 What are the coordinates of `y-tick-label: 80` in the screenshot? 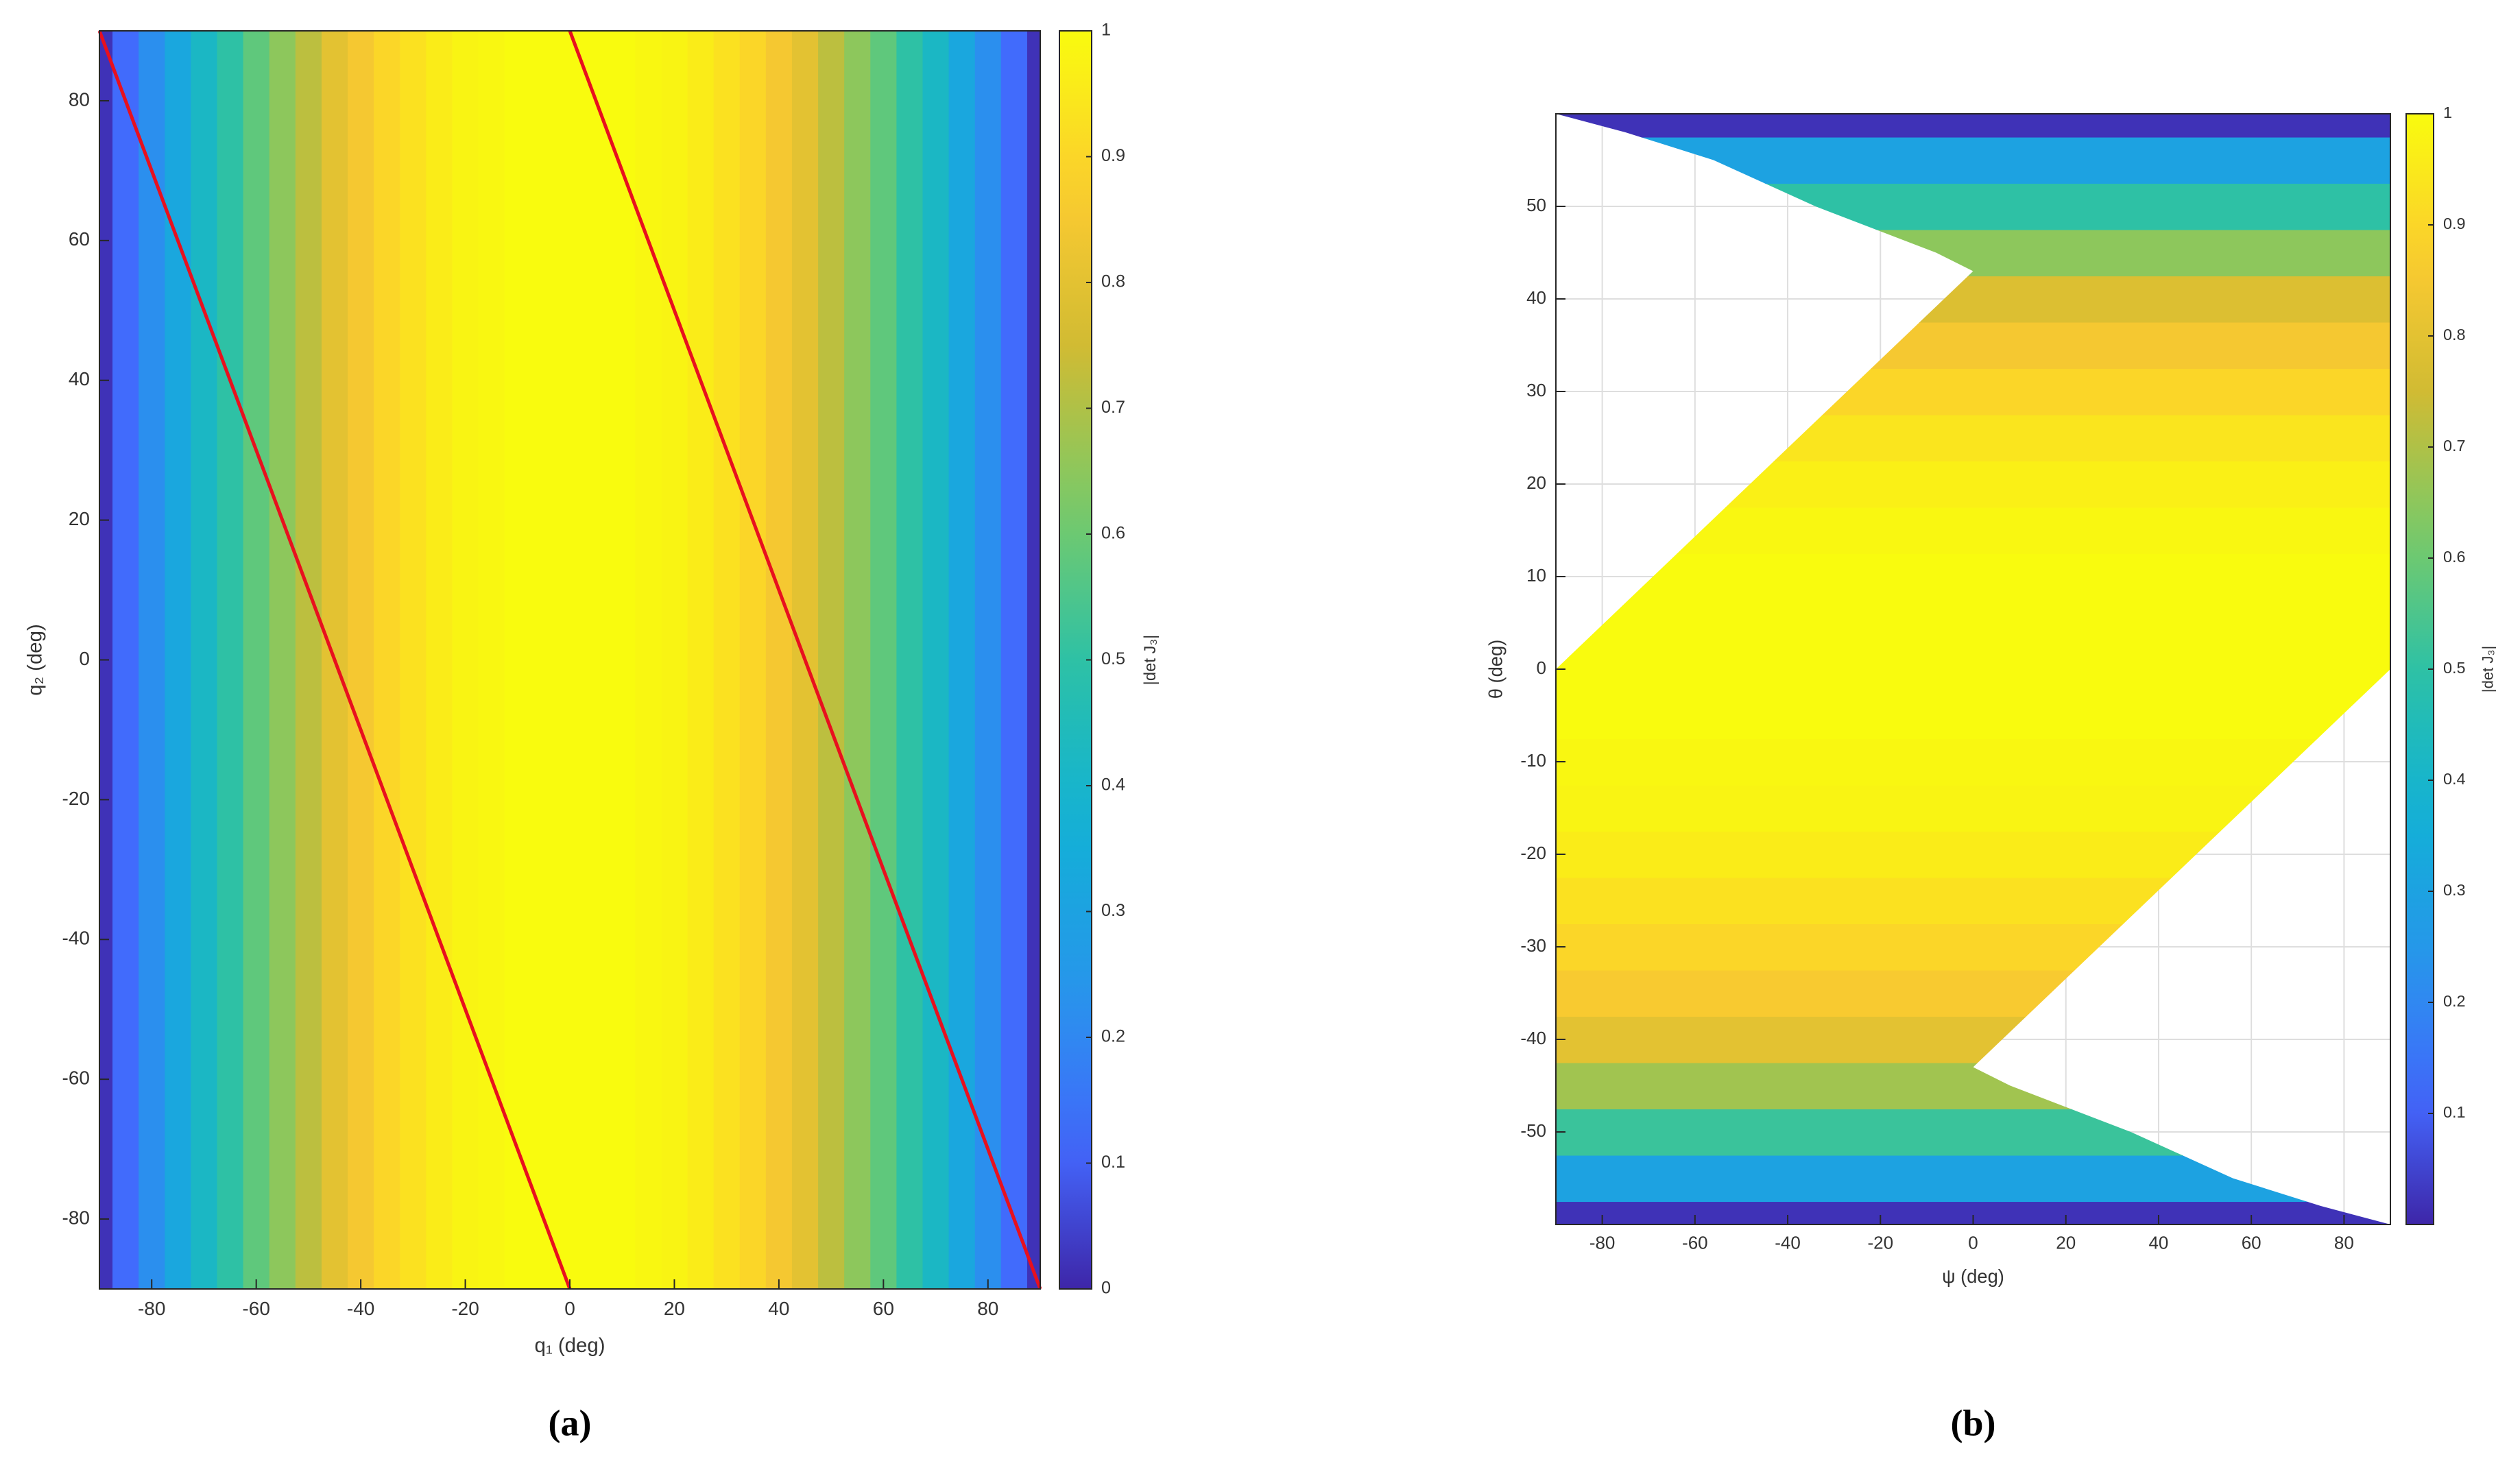 It's located at (79, 99).